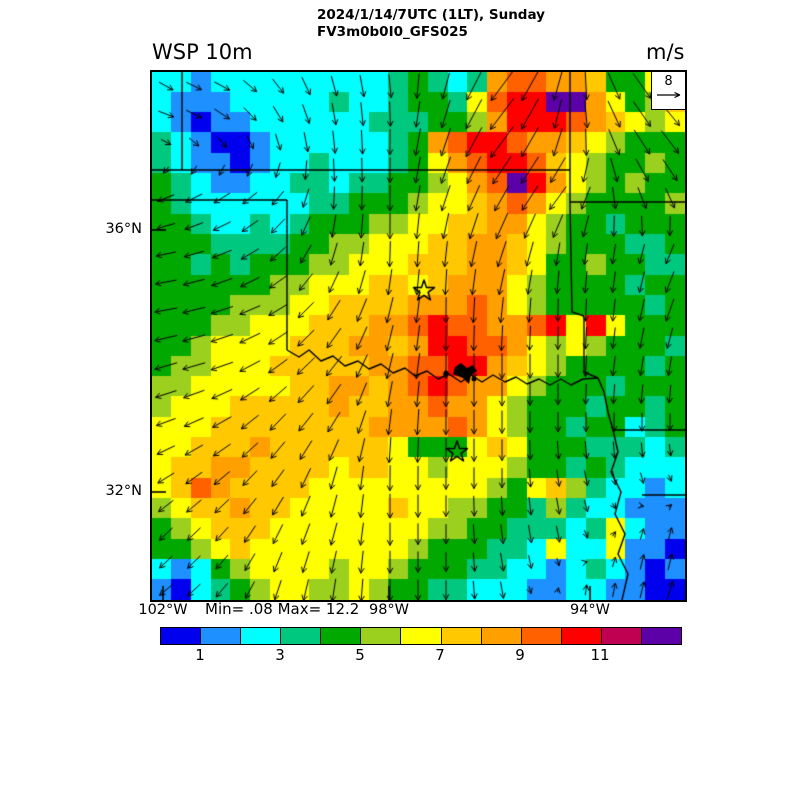 Image resolution: width=800 pixels, height=800 pixels. I want to click on colorbar, so click(421, 636).